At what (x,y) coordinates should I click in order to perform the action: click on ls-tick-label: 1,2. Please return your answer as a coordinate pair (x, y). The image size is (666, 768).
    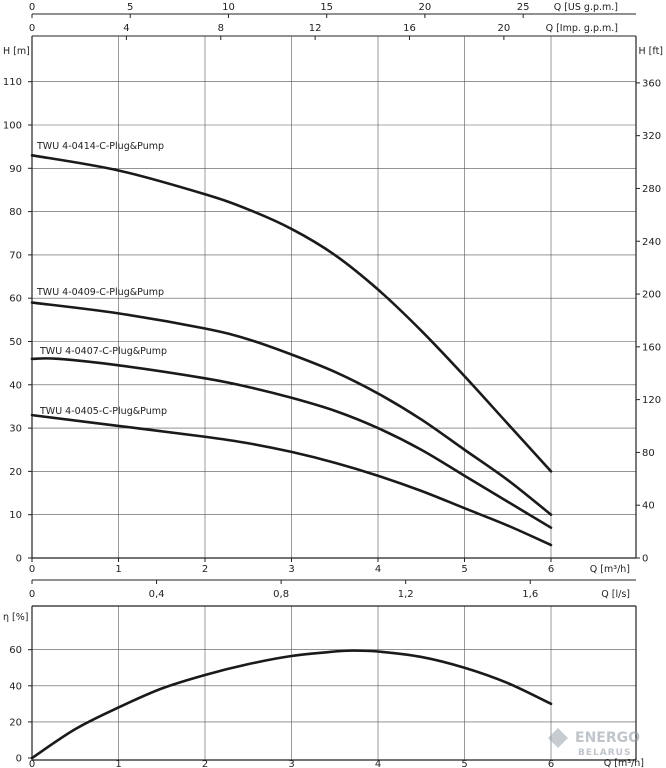
    Looking at the image, I should click on (406, 594).